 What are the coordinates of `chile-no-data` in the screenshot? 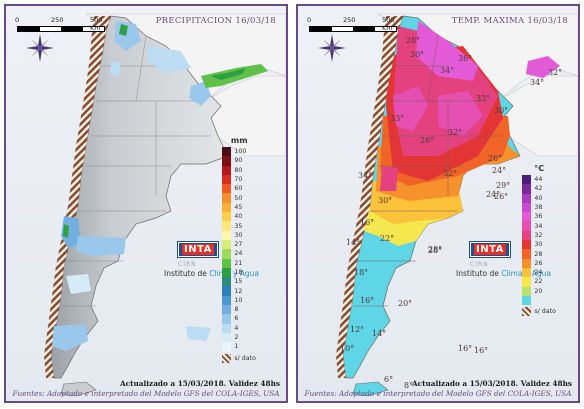 It's located at (369, 197).